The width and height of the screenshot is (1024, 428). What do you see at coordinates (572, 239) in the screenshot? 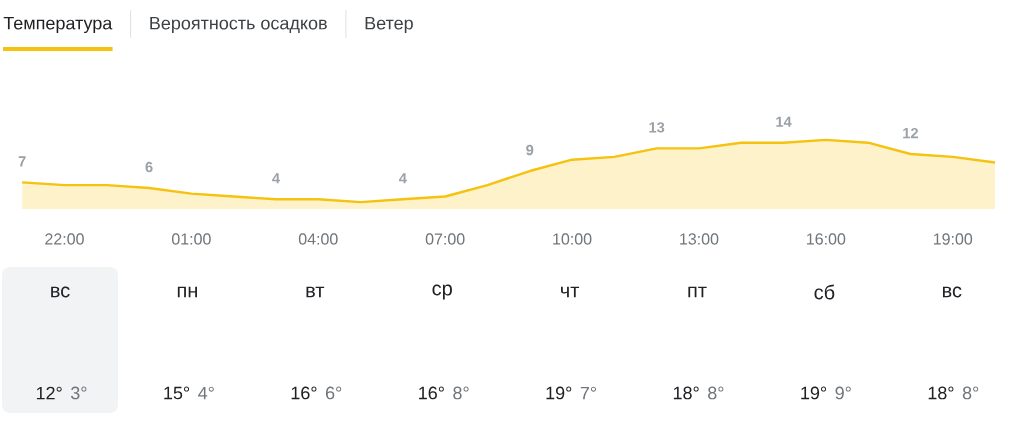
I see `x-tick-label: 10:00` at bounding box center [572, 239].